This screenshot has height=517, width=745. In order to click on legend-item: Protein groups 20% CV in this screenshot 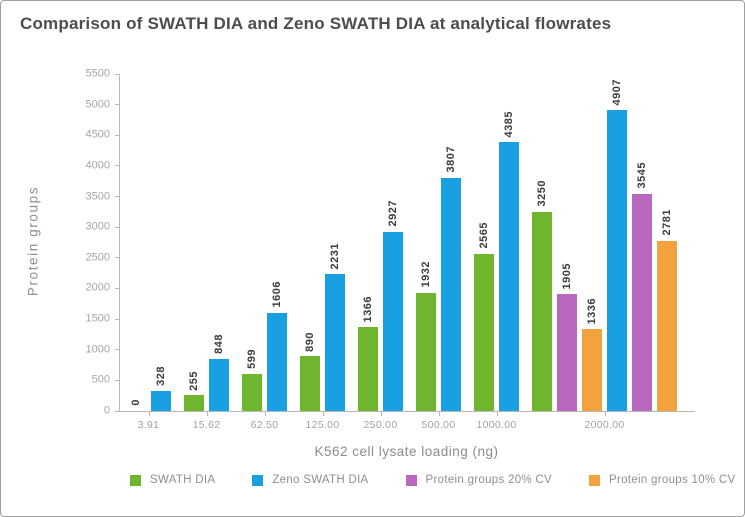, I will do `click(479, 480)`.